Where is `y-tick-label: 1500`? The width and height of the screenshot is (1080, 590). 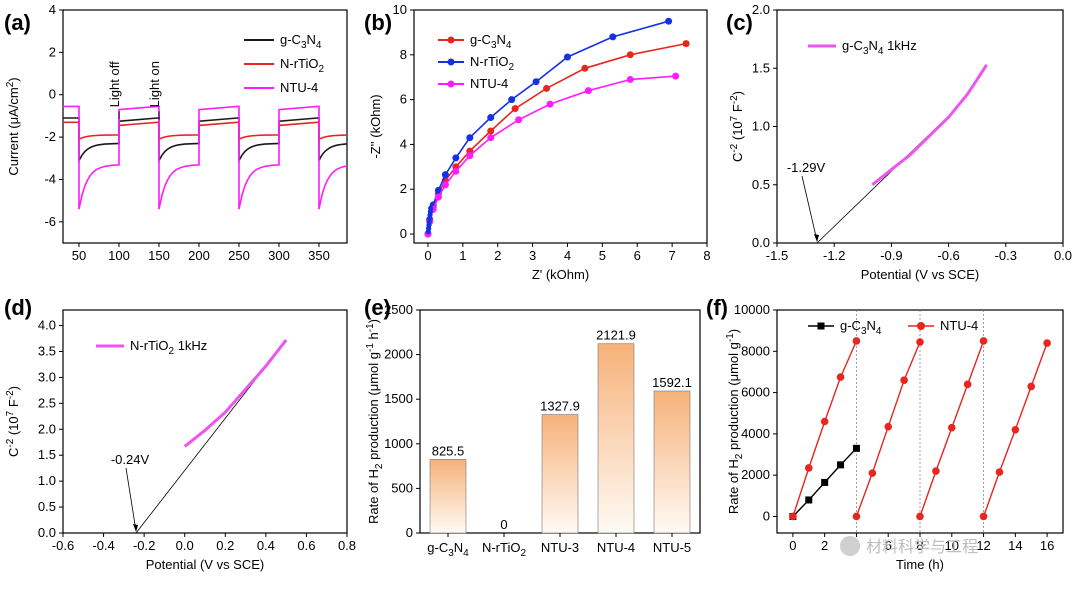
y-tick-label: 1500 is located at coordinates (398, 398).